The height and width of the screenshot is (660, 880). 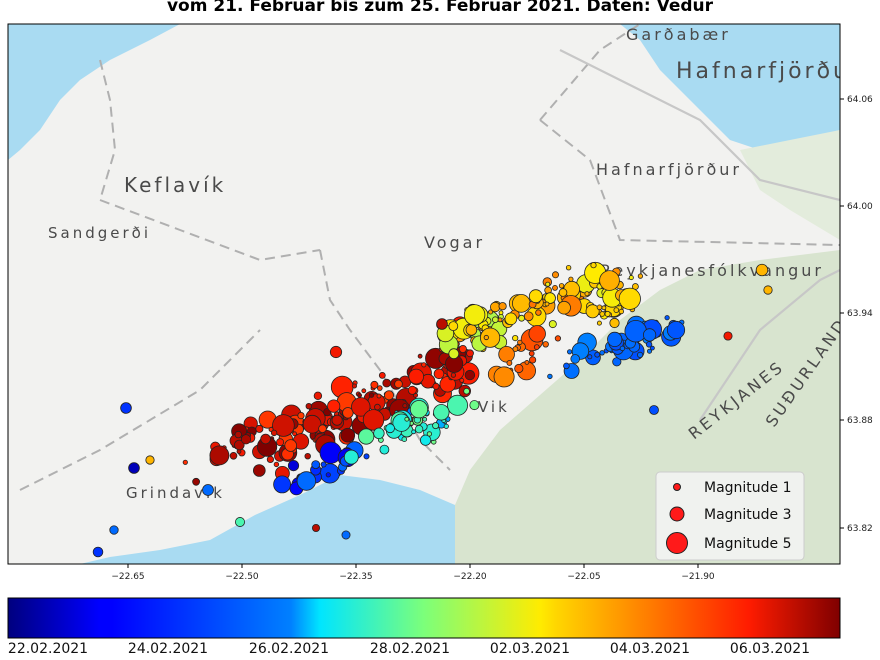 What do you see at coordinates (424, 618) in the screenshot?
I see `colorbar-gradient` at bounding box center [424, 618].